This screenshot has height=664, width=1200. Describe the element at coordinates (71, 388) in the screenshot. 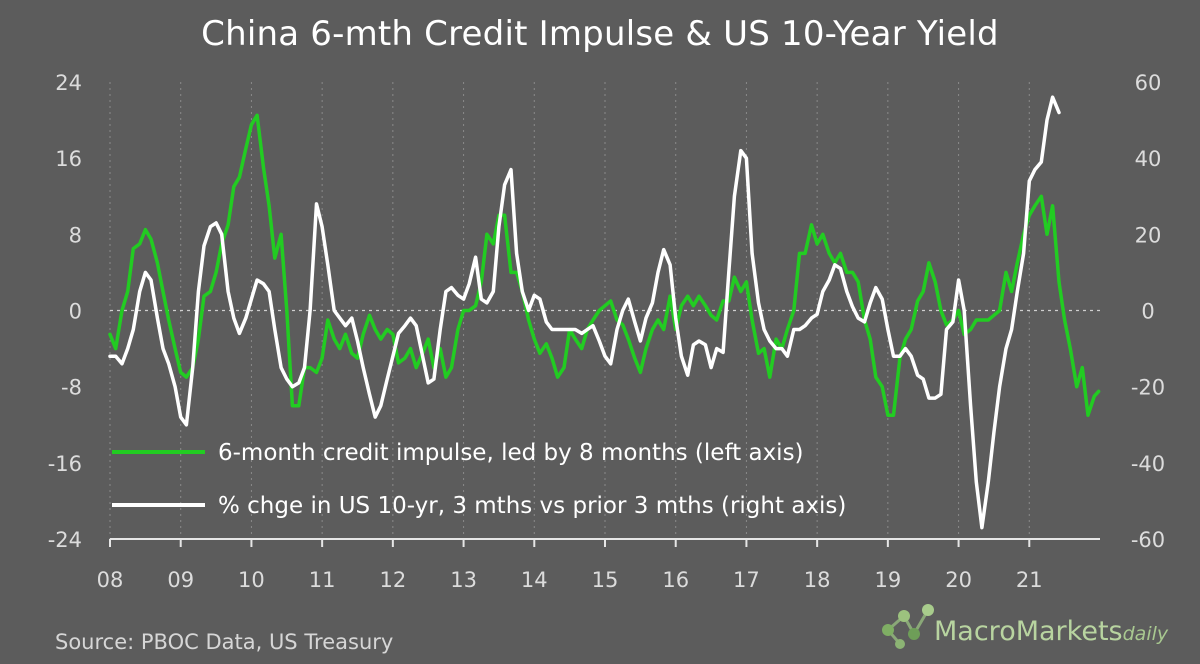

I see `y-left-tick-label: -8` at that location.